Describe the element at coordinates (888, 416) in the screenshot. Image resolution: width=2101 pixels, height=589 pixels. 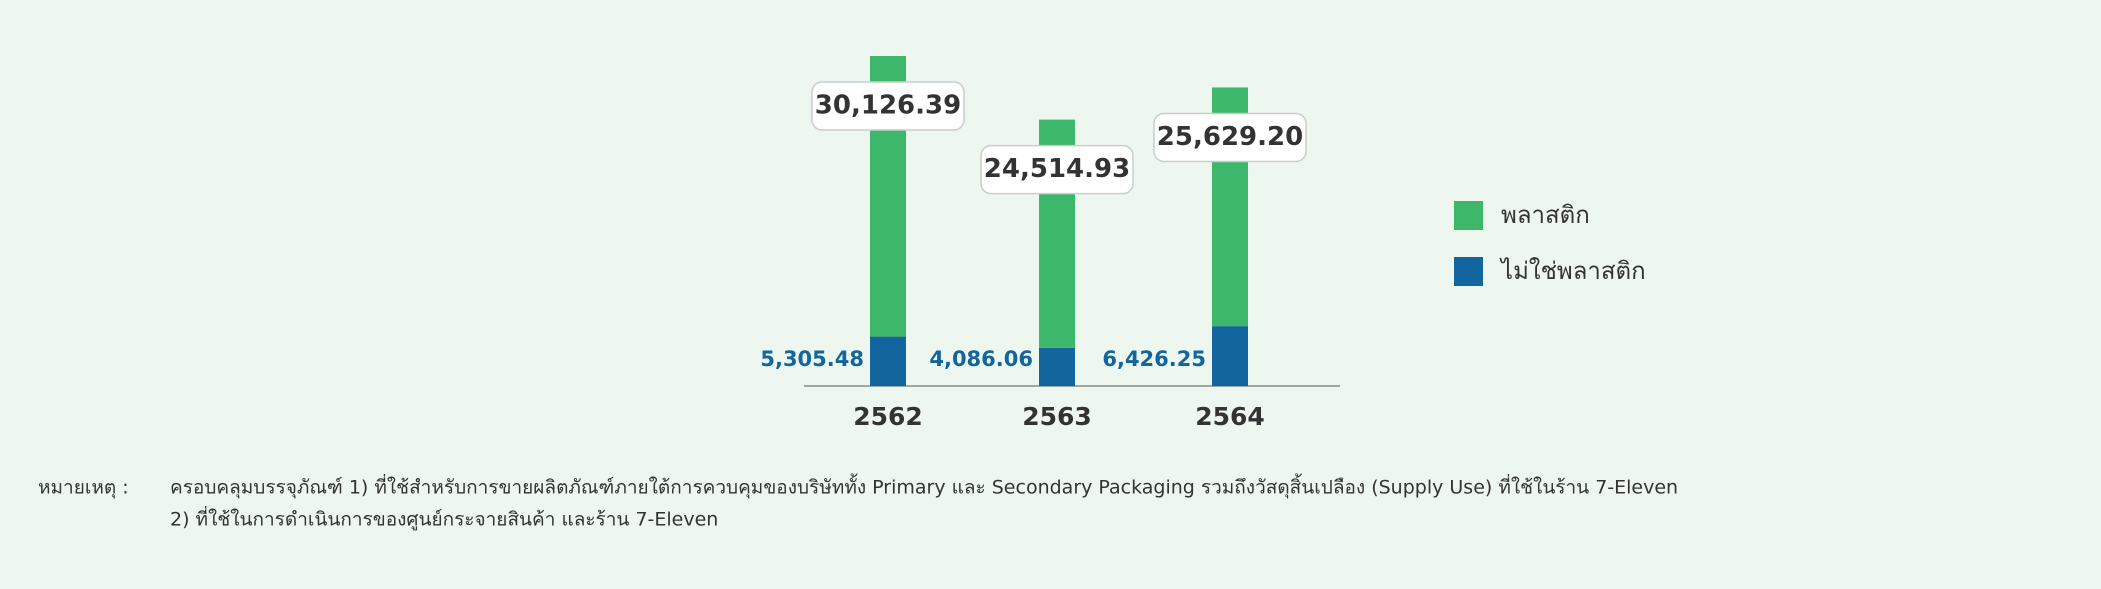
I see `x-tick-label: 2562` at that location.